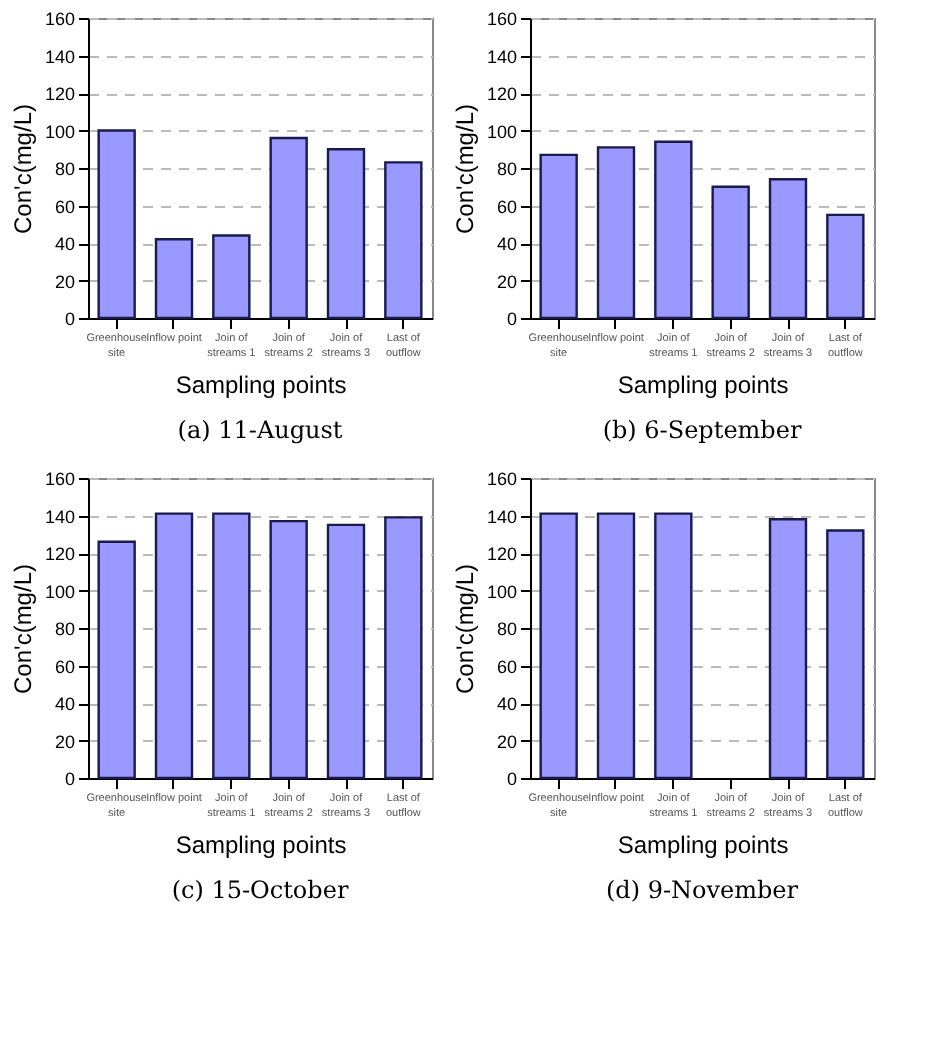 The width and height of the screenshot is (930, 1044). I want to click on text: (c) 15-October, so click(260, 890).